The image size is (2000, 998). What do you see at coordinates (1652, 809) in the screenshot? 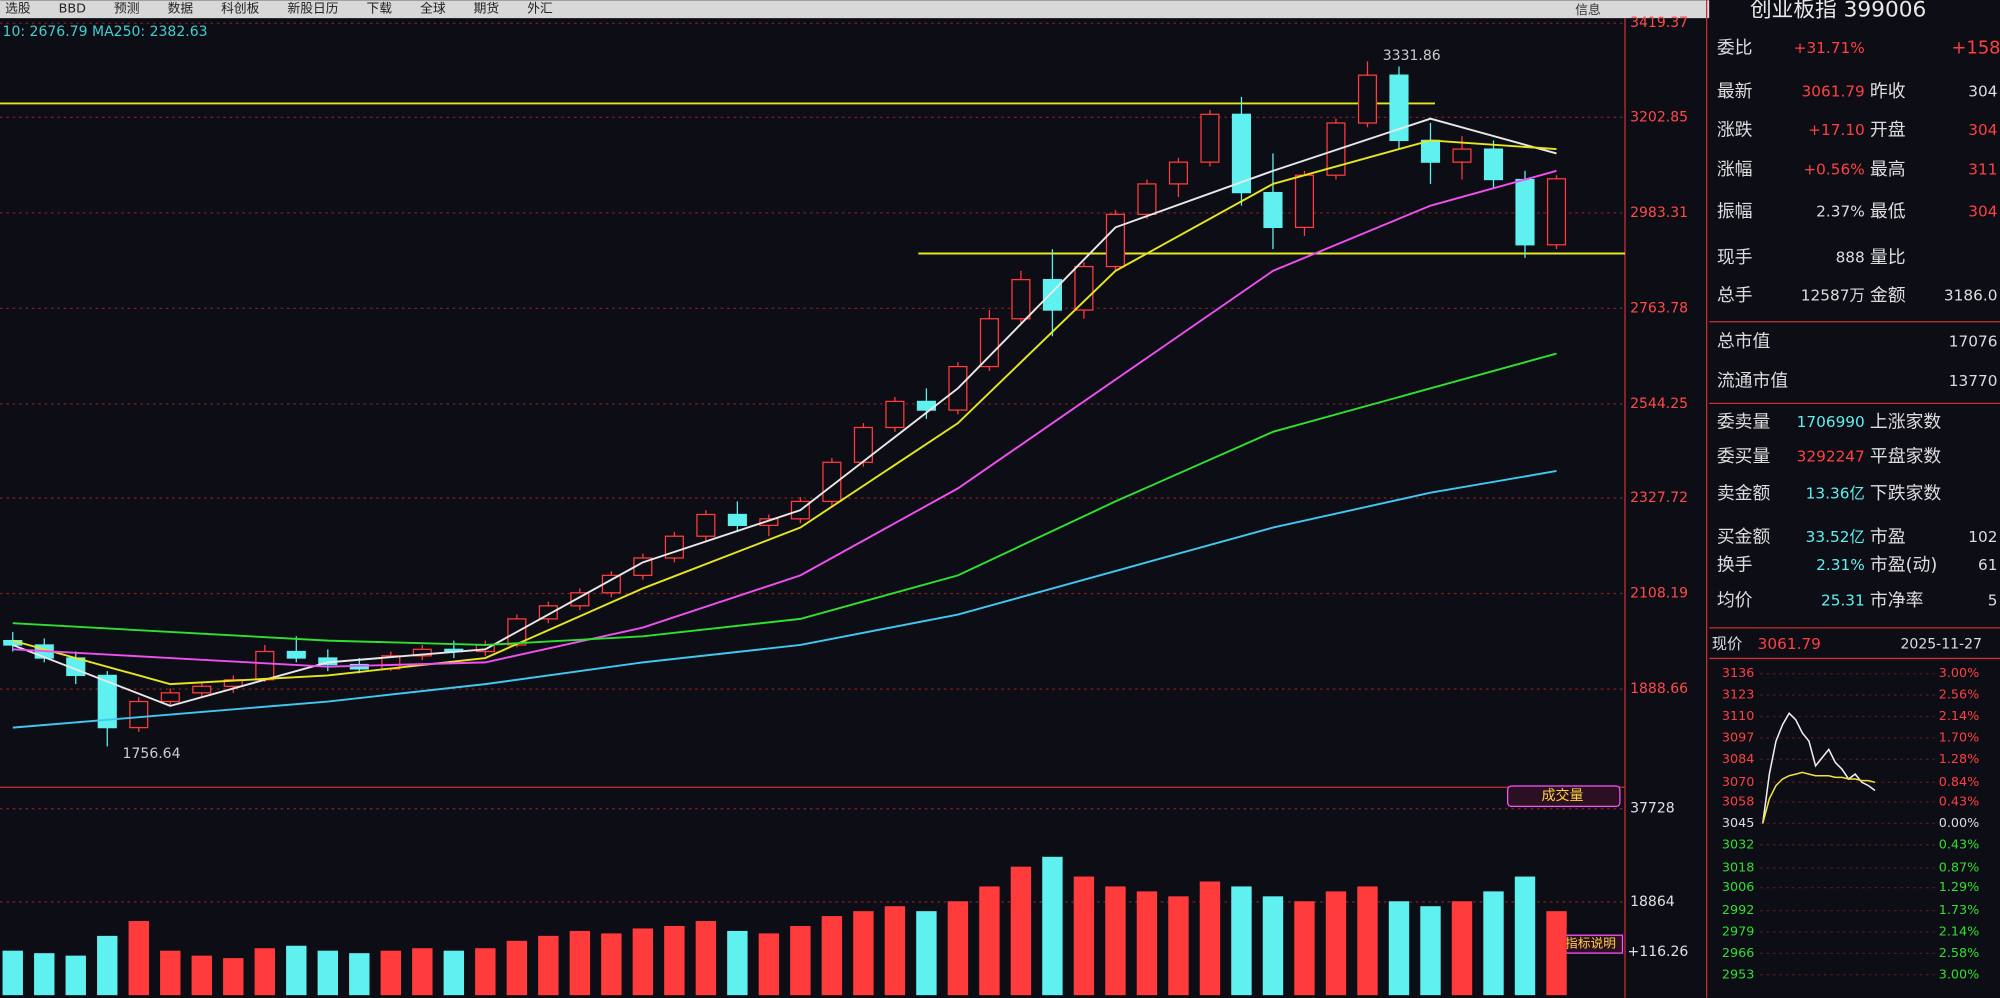
I see `volume-tick-label: 37728` at bounding box center [1652, 809].